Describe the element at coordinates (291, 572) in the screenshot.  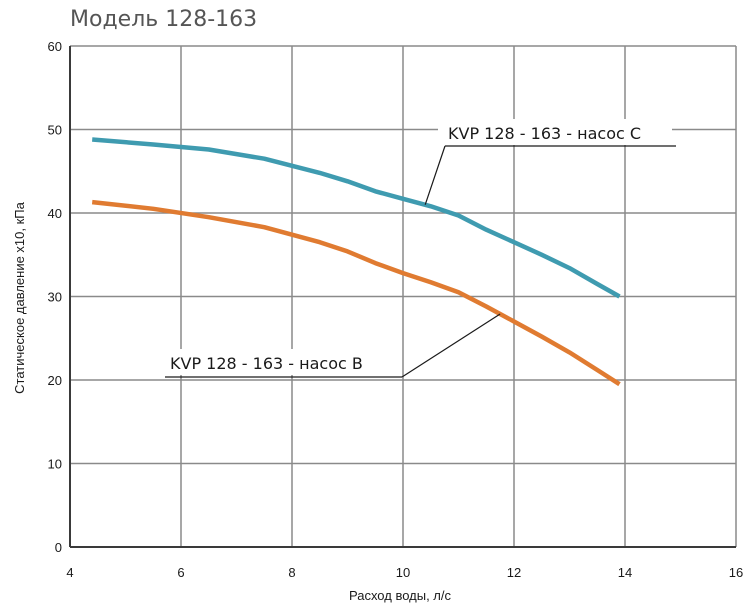
I see `x-tick-label-2: 8` at that location.